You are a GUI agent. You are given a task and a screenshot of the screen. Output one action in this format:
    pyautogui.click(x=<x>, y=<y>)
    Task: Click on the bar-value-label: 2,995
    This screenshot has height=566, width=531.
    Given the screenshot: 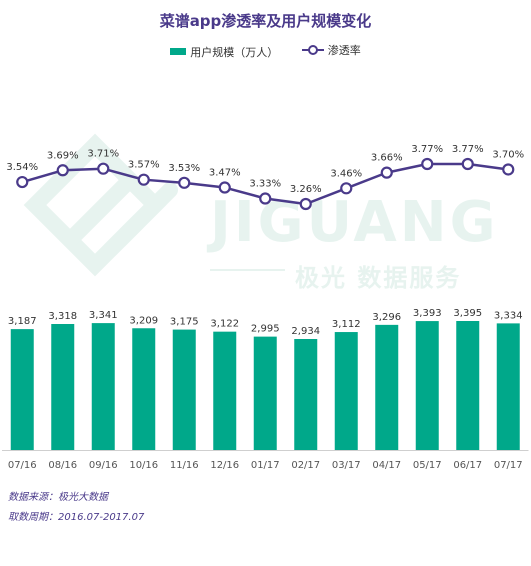 What is the action you would take?
    pyautogui.click(x=265, y=329)
    